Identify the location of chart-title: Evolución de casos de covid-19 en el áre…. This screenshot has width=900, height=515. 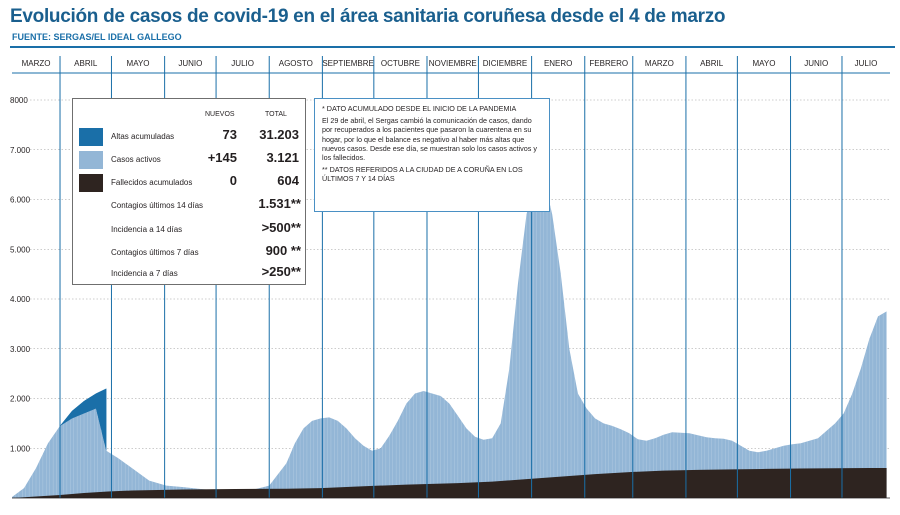
(368, 16).